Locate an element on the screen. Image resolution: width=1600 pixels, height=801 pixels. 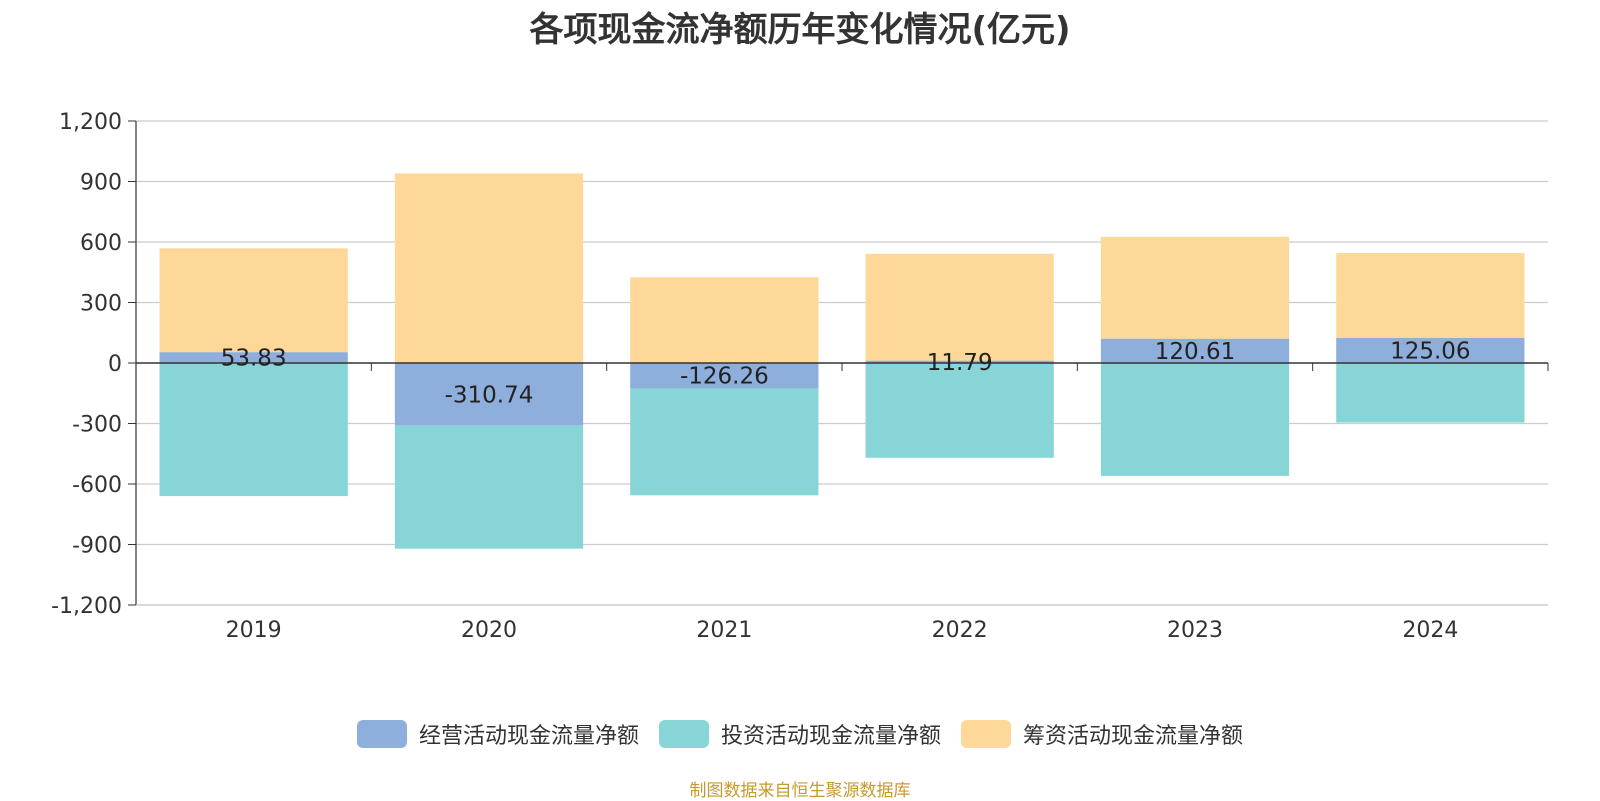
data-label: 11.79 is located at coordinates (960, 363).